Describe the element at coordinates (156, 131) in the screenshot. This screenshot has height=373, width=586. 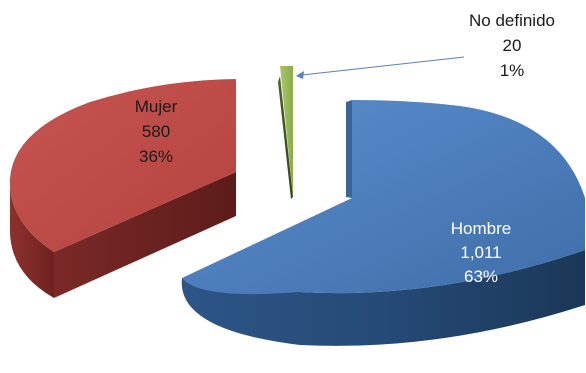
I see `label-mujer-value: 580` at that location.